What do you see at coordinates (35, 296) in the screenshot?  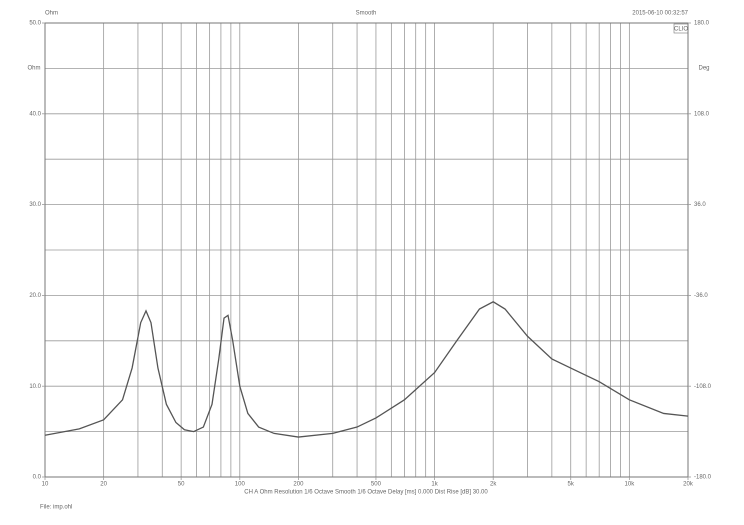 I see `y-tick-label: 20.0` at bounding box center [35, 296].